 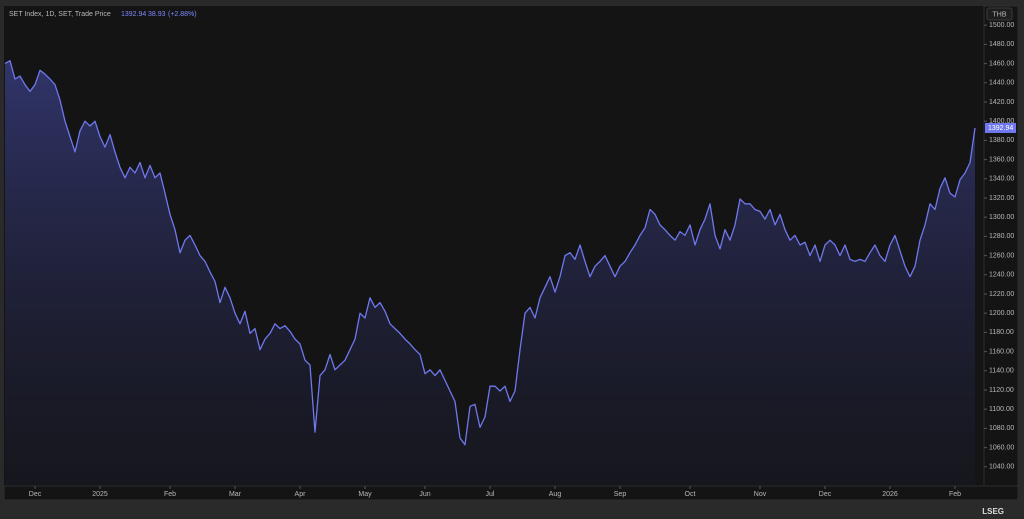 I want to click on y-tick-label: 1140.00, so click(x=1001, y=371).